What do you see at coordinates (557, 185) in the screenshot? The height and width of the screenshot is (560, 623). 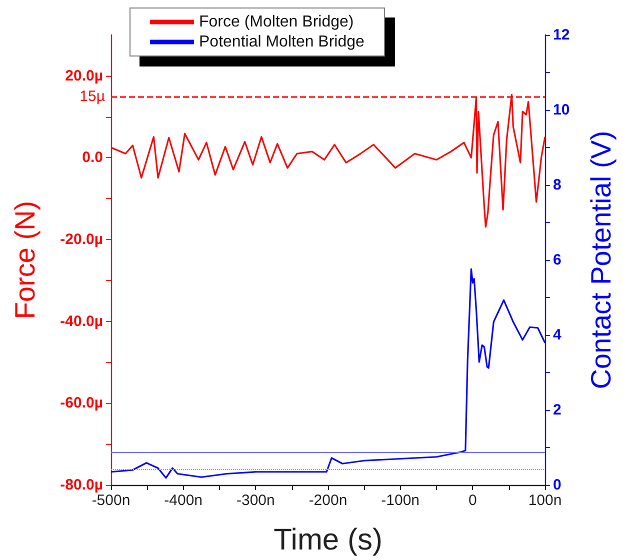 I see `y2-tick-label: 8` at bounding box center [557, 185].